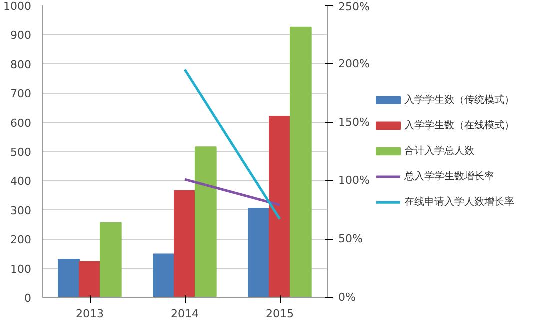 The width and height of the screenshot is (534, 322). What do you see at coordinates (459, 100) in the screenshot?
I see `legend-label: 入学学生数（传统模式）` at bounding box center [459, 100].